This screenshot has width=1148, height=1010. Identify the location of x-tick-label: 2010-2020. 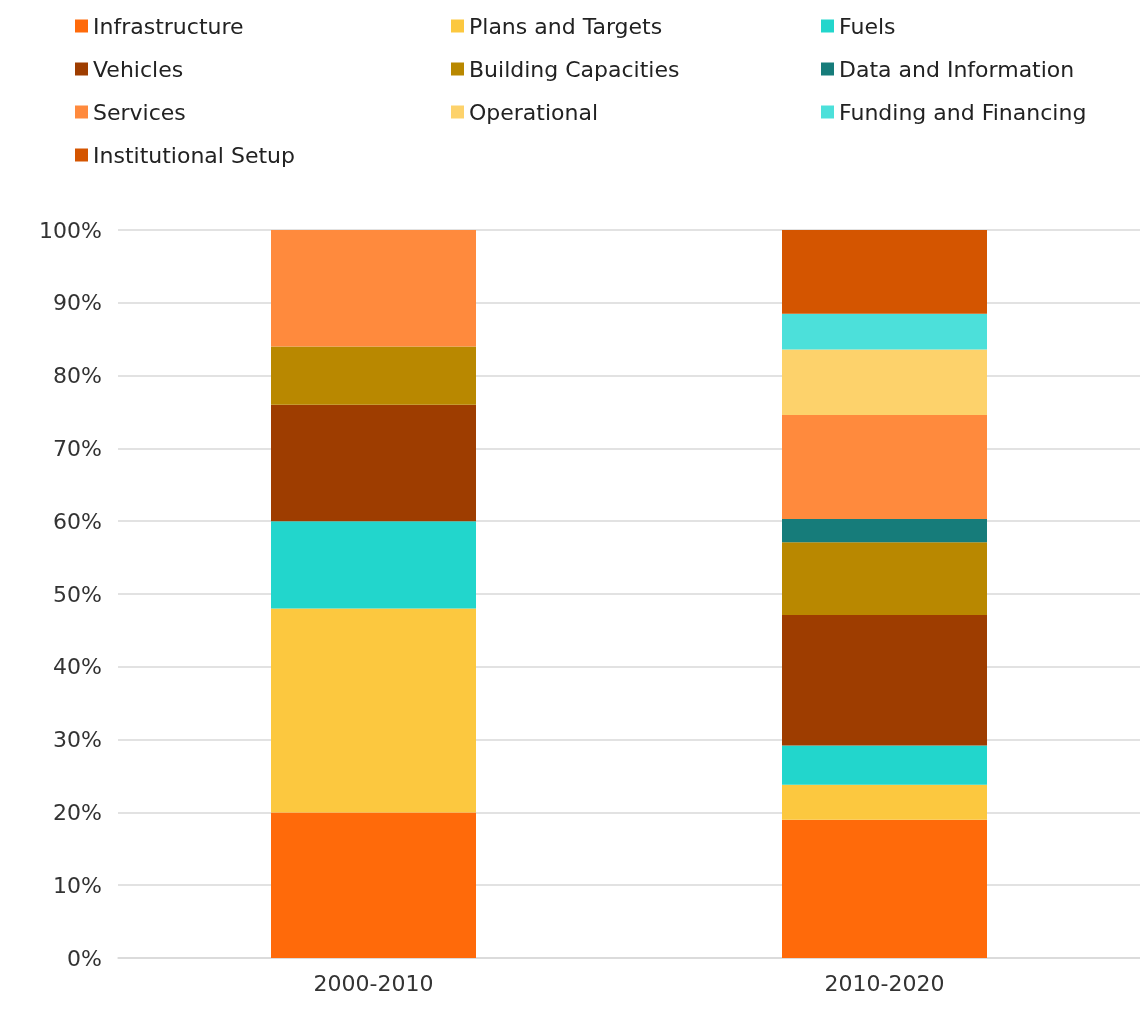
(884, 983).